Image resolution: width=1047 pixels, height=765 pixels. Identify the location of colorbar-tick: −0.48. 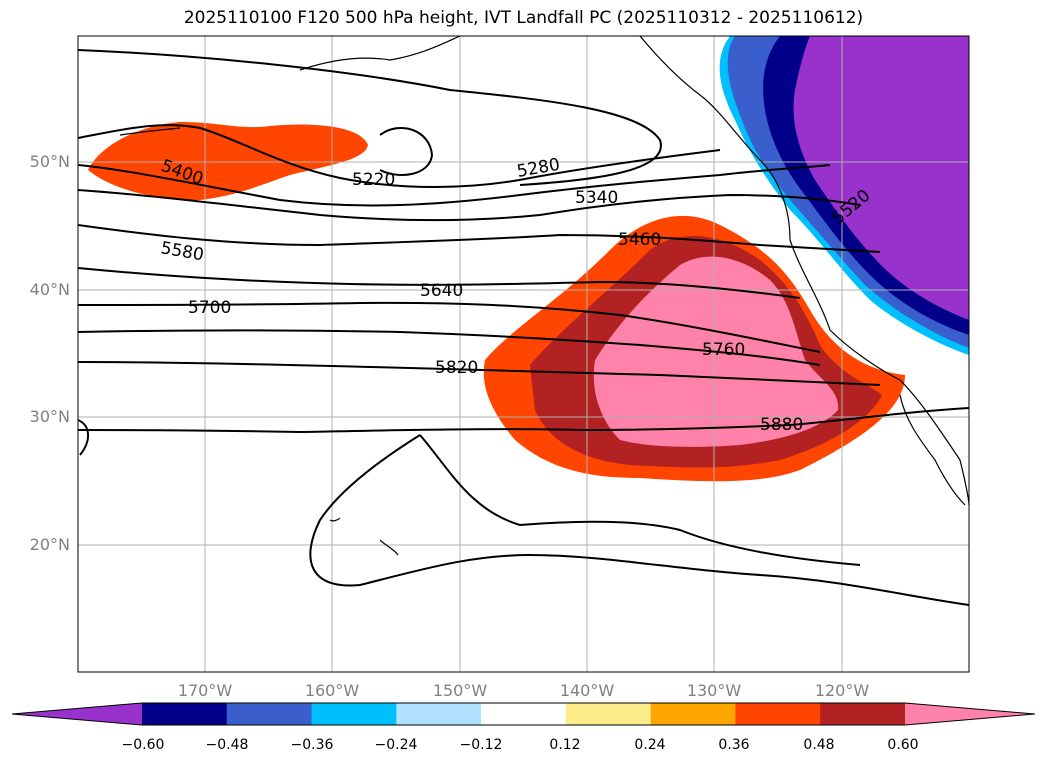
(227, 745).